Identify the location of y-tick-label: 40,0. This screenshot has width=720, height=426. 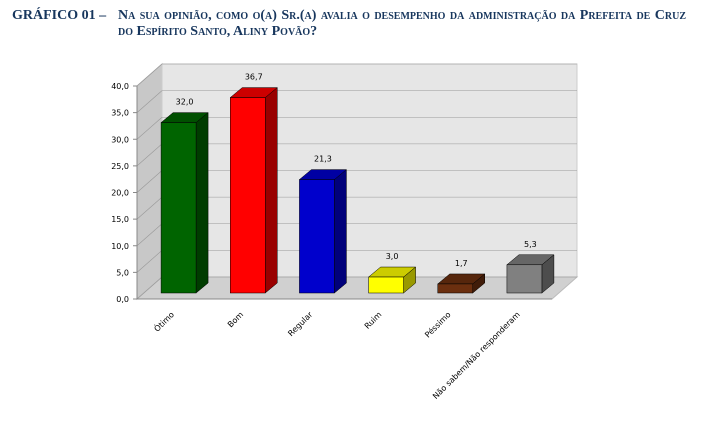
(120, 86).